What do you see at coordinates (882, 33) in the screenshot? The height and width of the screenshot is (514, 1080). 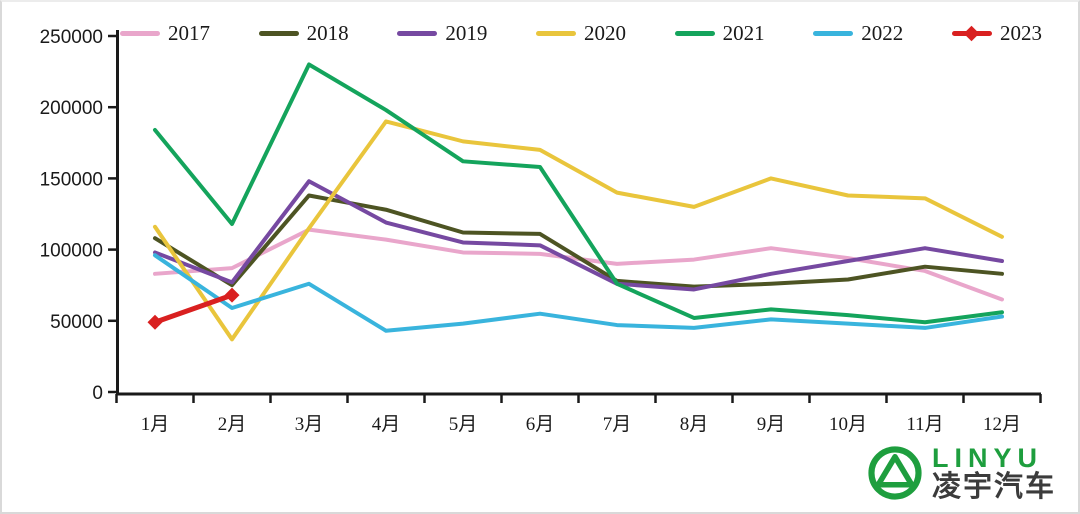 I see `legend-label: 2022` at bounding box center [882, 33].